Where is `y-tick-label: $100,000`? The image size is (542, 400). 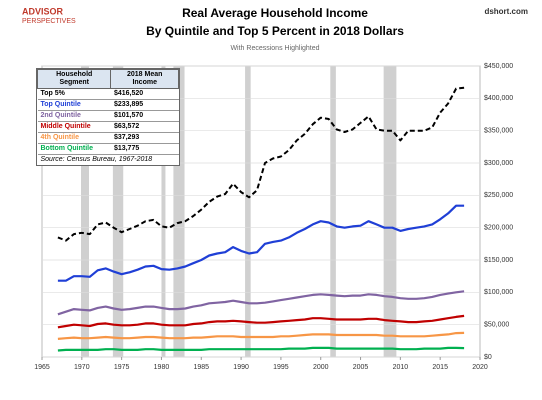 y-tick-label: $100,000 is located at coordinates (498, 292).